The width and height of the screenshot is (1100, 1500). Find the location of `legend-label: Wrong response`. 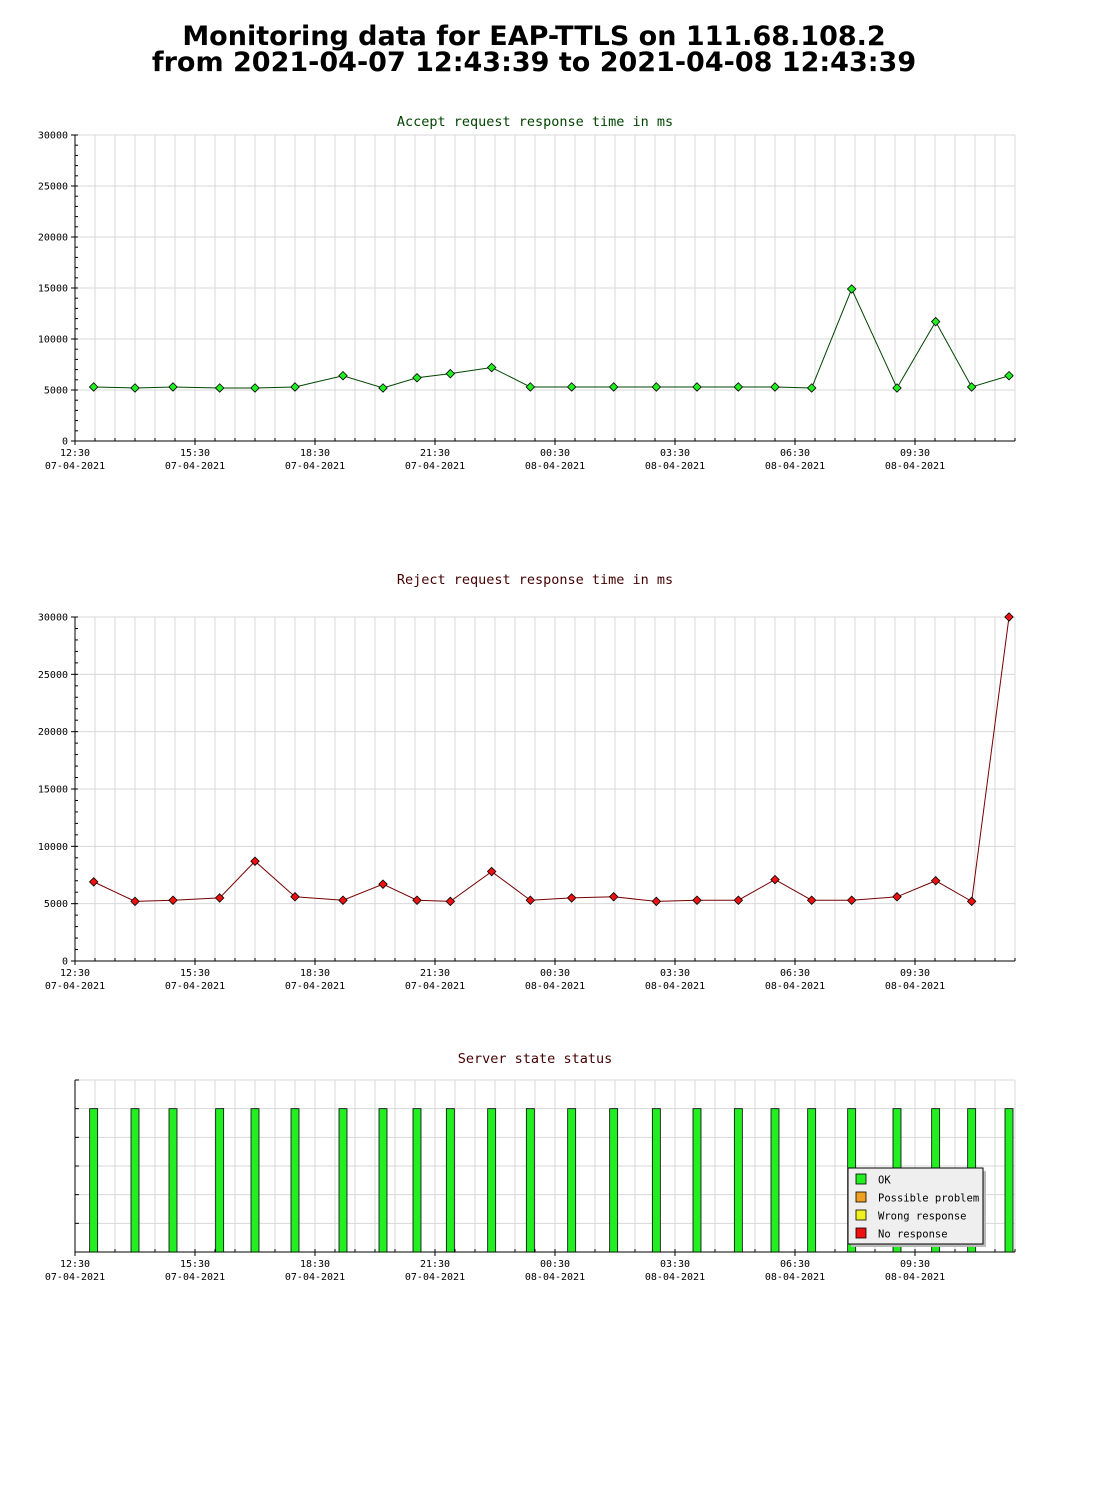

legend-label: Wrong response is located at coordinates (922, 1217).